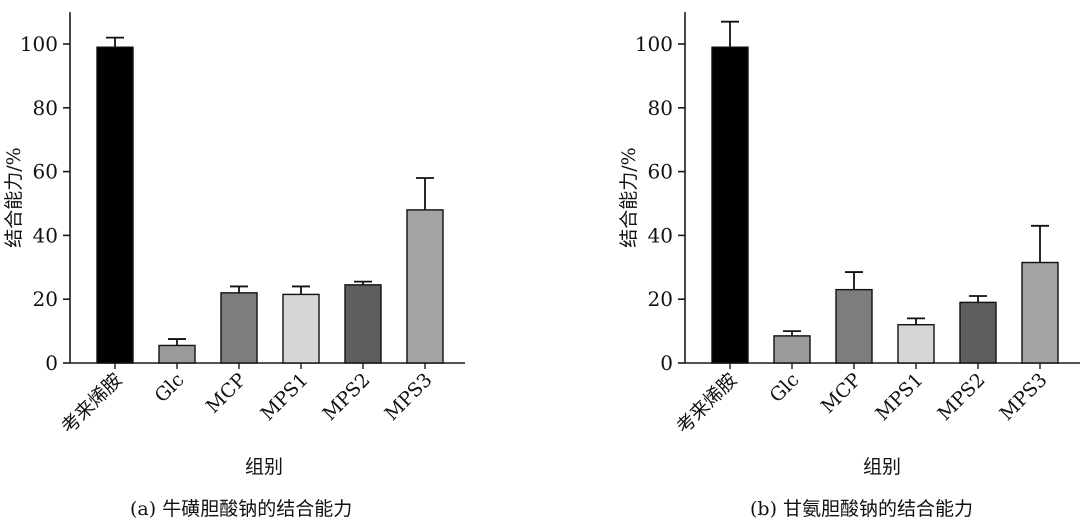  I want to click on chart-caption: (b) 甘氨胆酸钠的结合能力, so click(862, 509).